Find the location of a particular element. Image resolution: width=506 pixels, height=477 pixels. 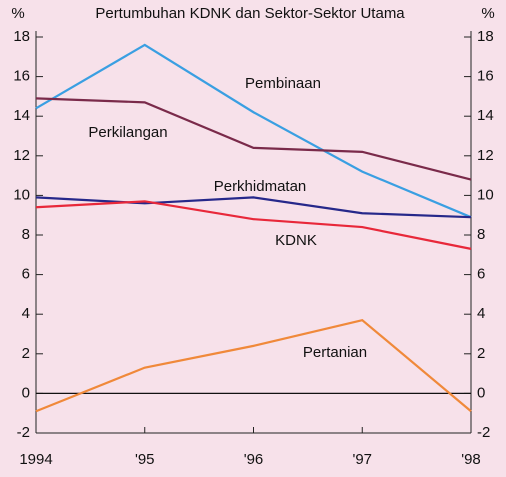

y-tick-label: 18 is located at coordinates (21, 36).